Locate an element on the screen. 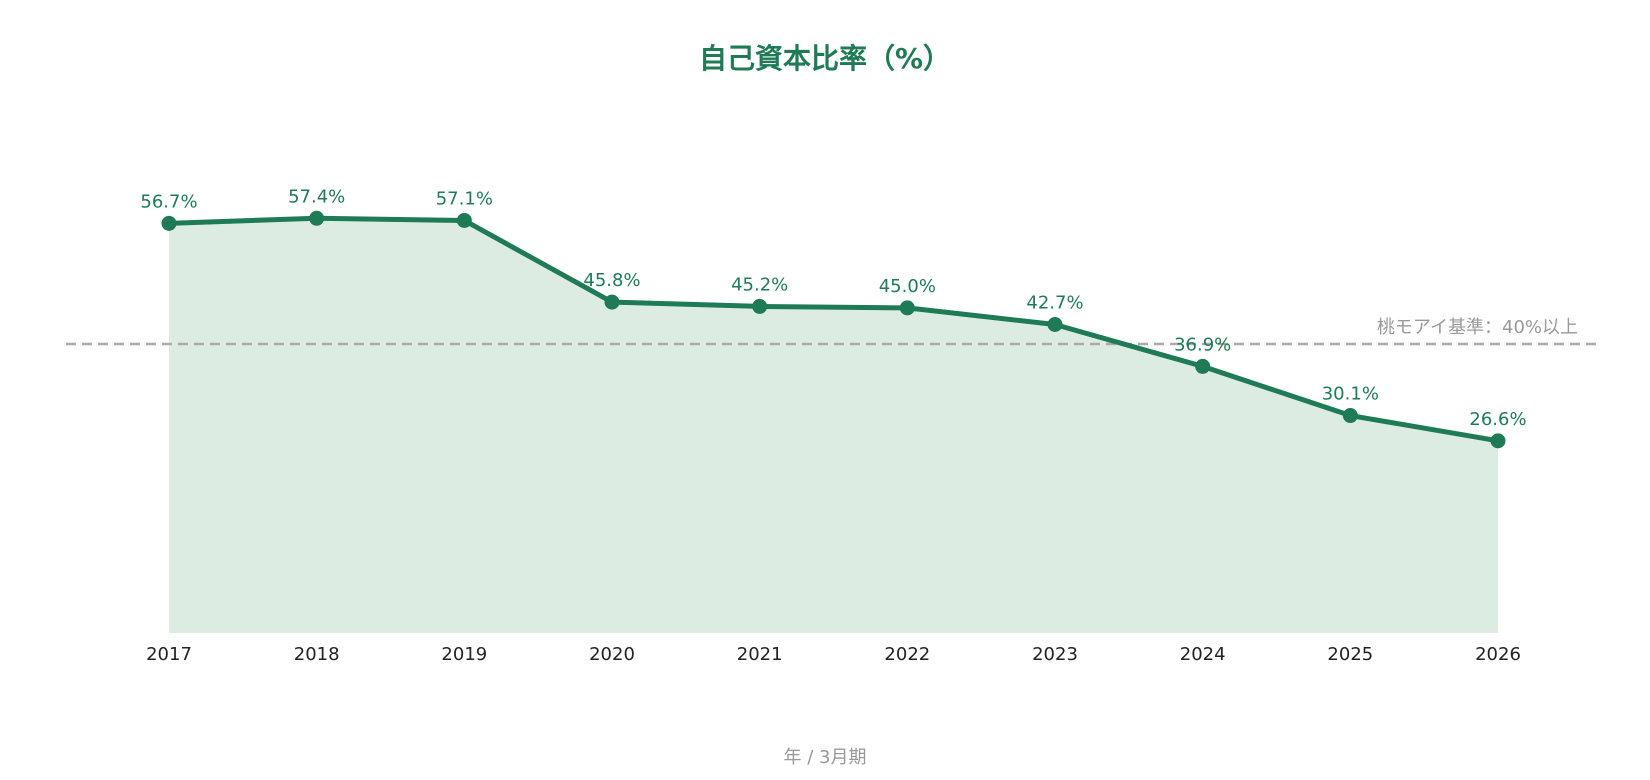 This screenshot has width=1650, height=780. x-tick-label: 2025 is located at coordinates (1350, 654).